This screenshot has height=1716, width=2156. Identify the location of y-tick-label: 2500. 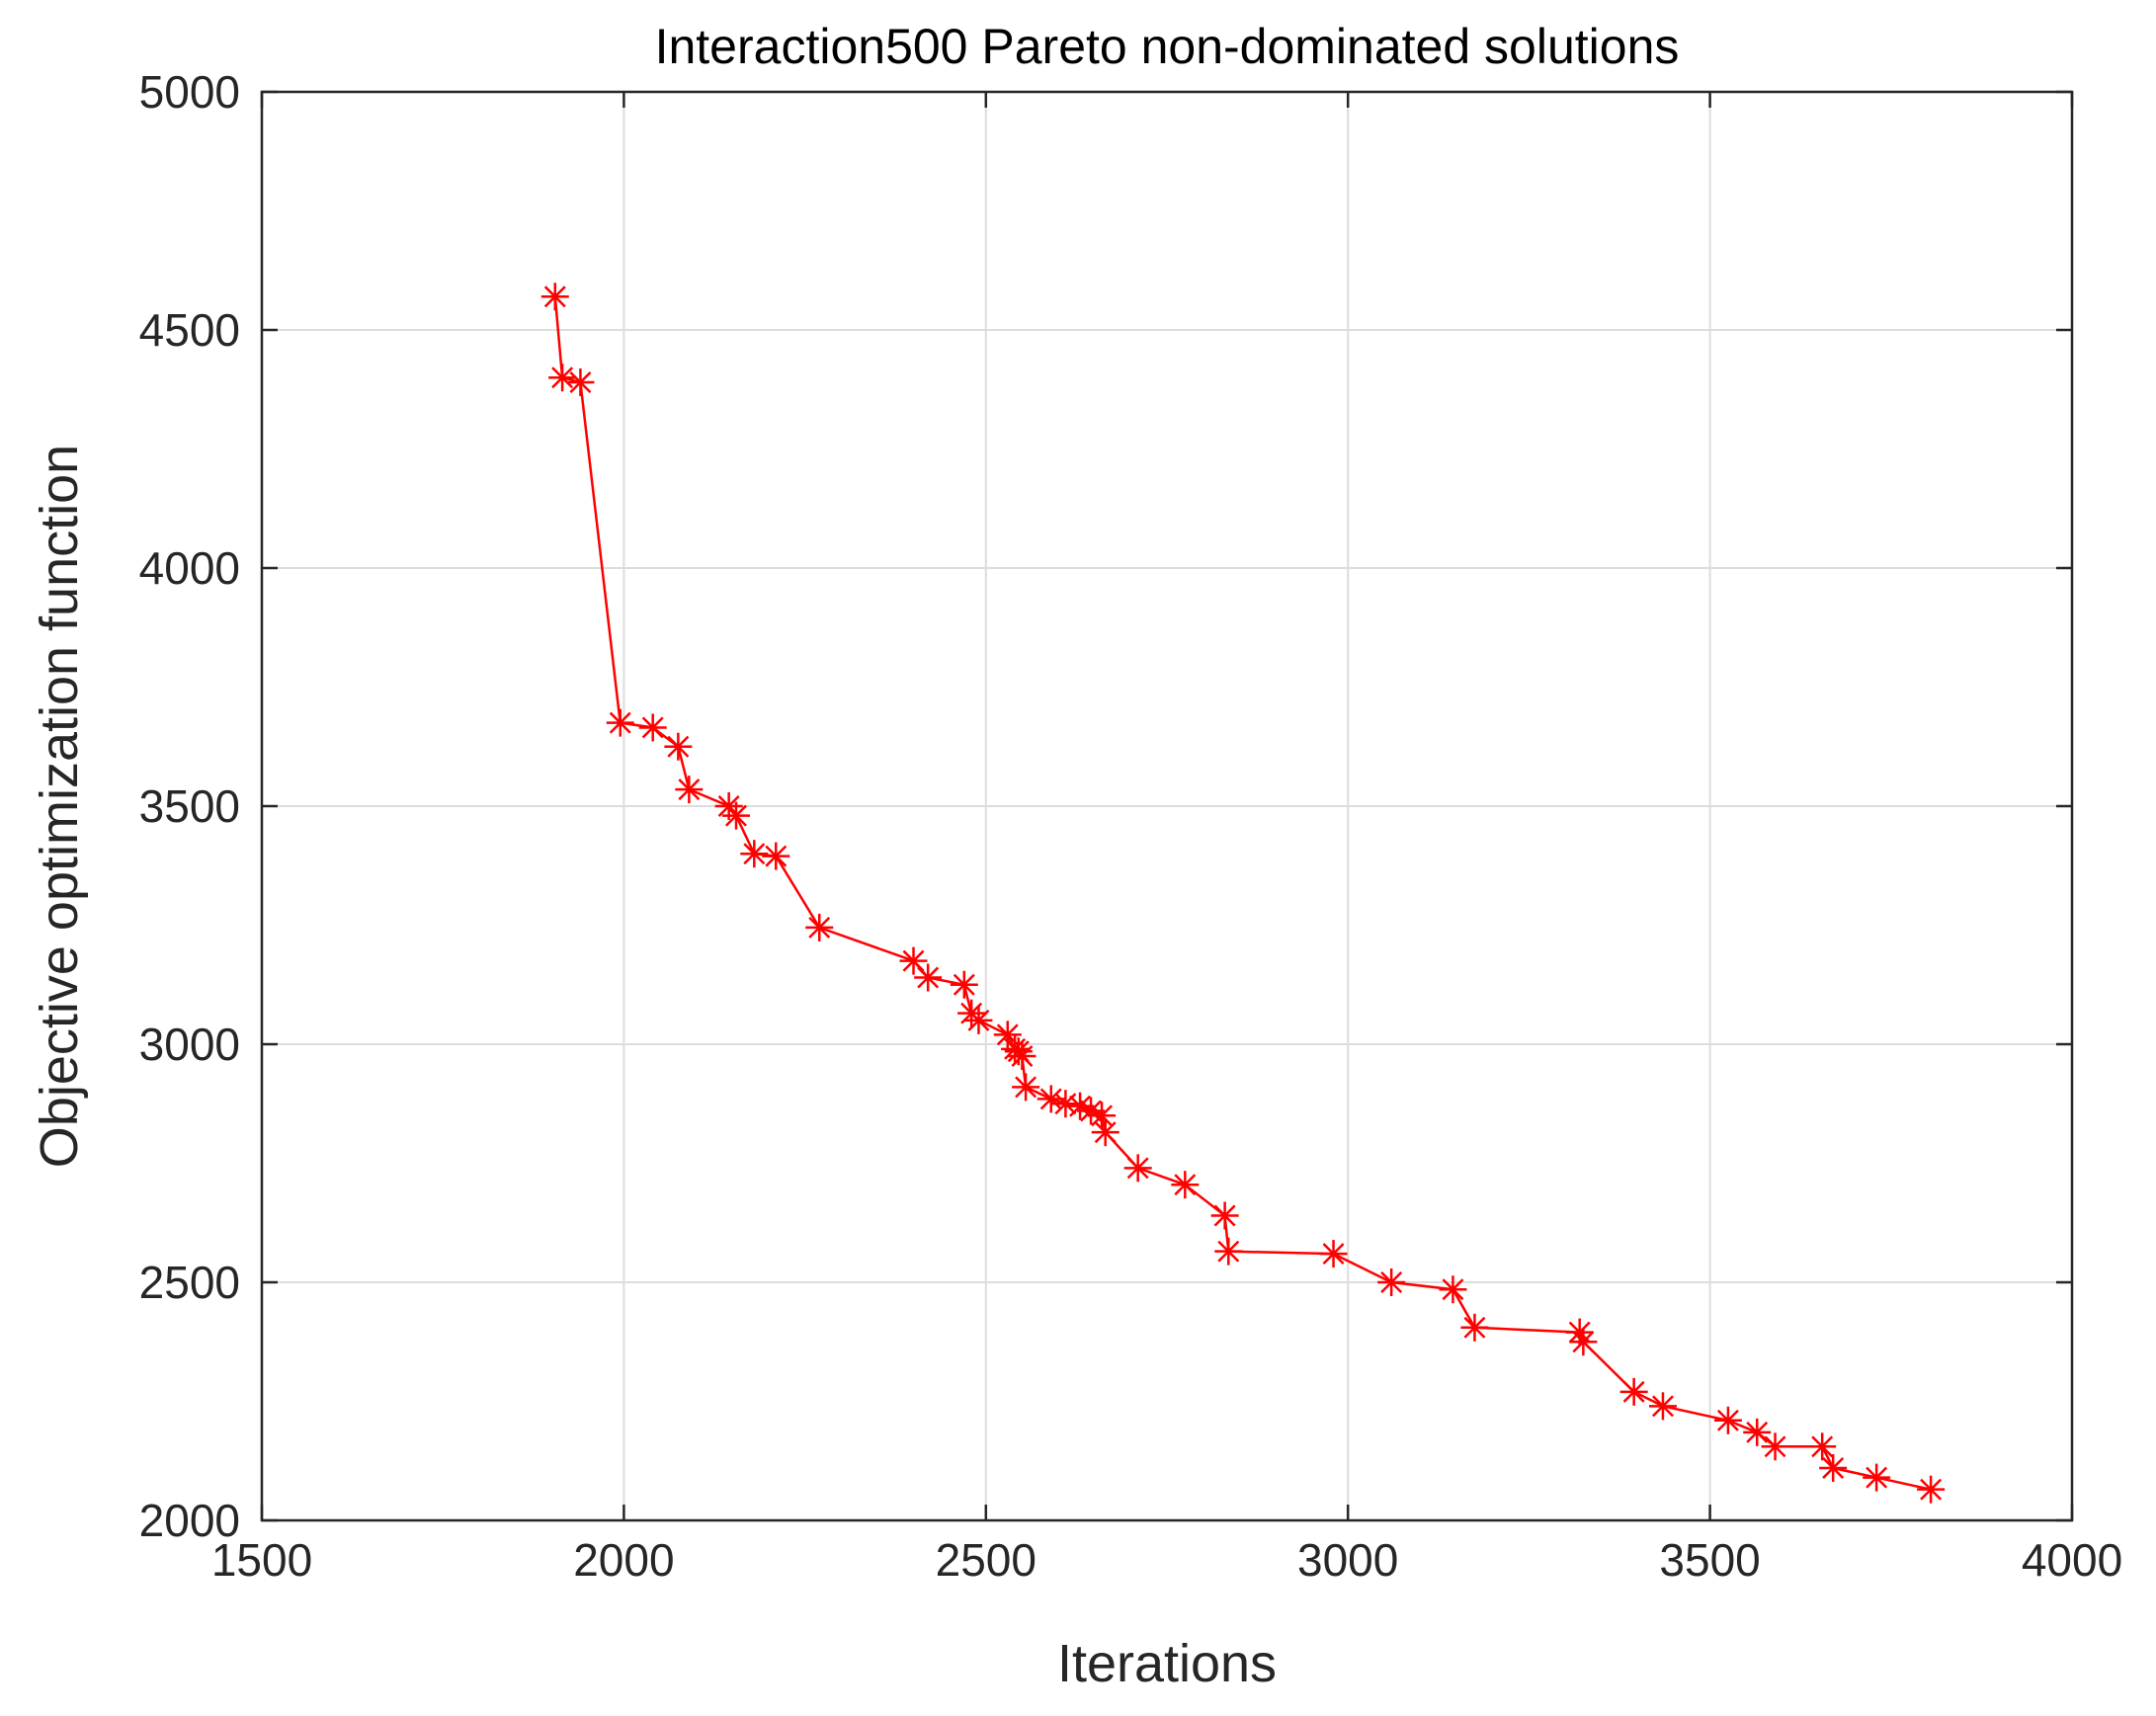
(190, 1283).